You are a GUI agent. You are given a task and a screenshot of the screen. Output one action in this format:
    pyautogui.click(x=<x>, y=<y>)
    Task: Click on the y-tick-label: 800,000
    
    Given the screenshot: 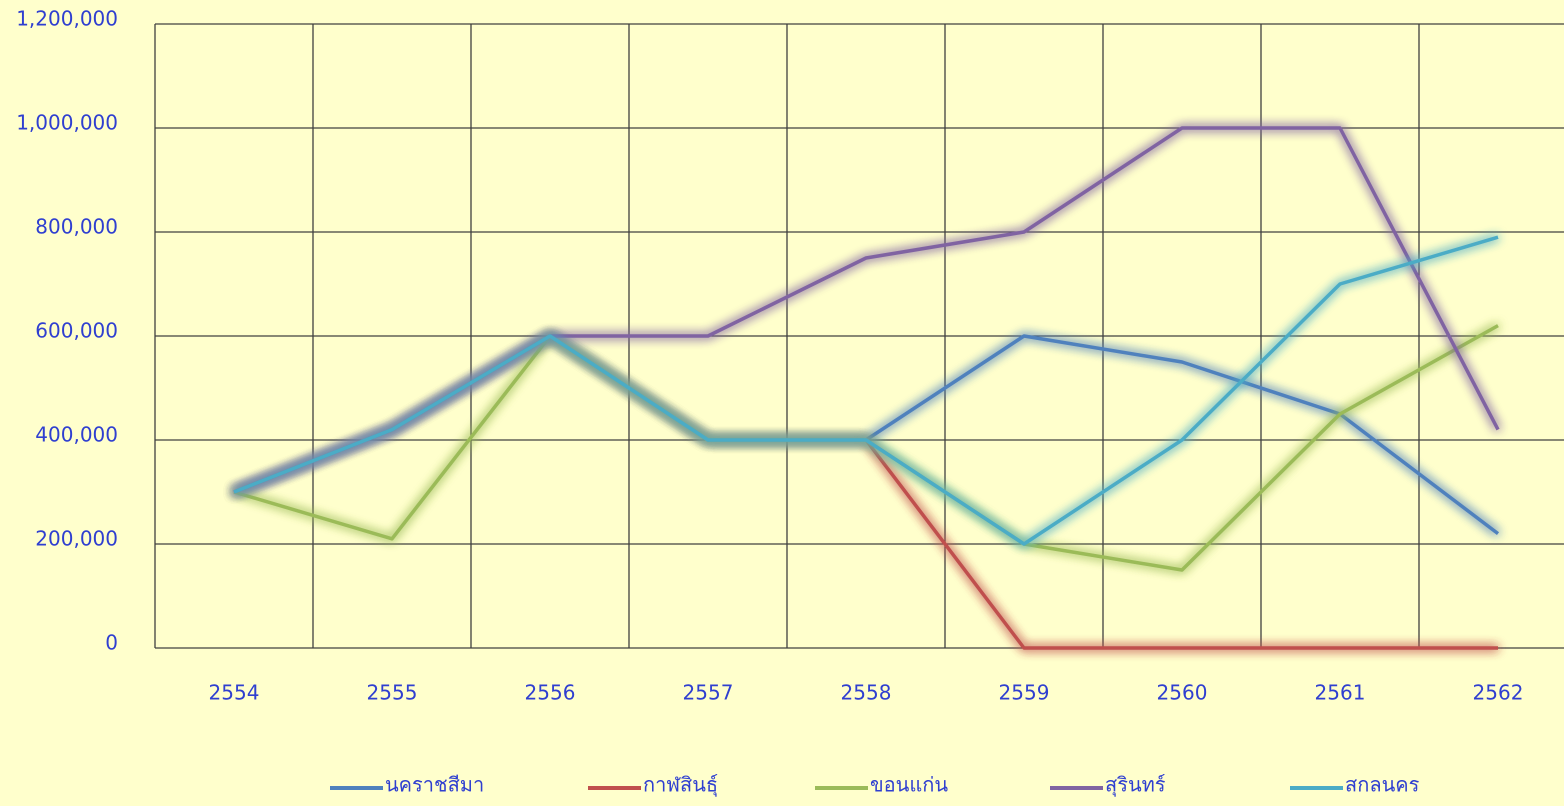 What is the action you would take?
    pyautogui.click(x=76, y=227)
    